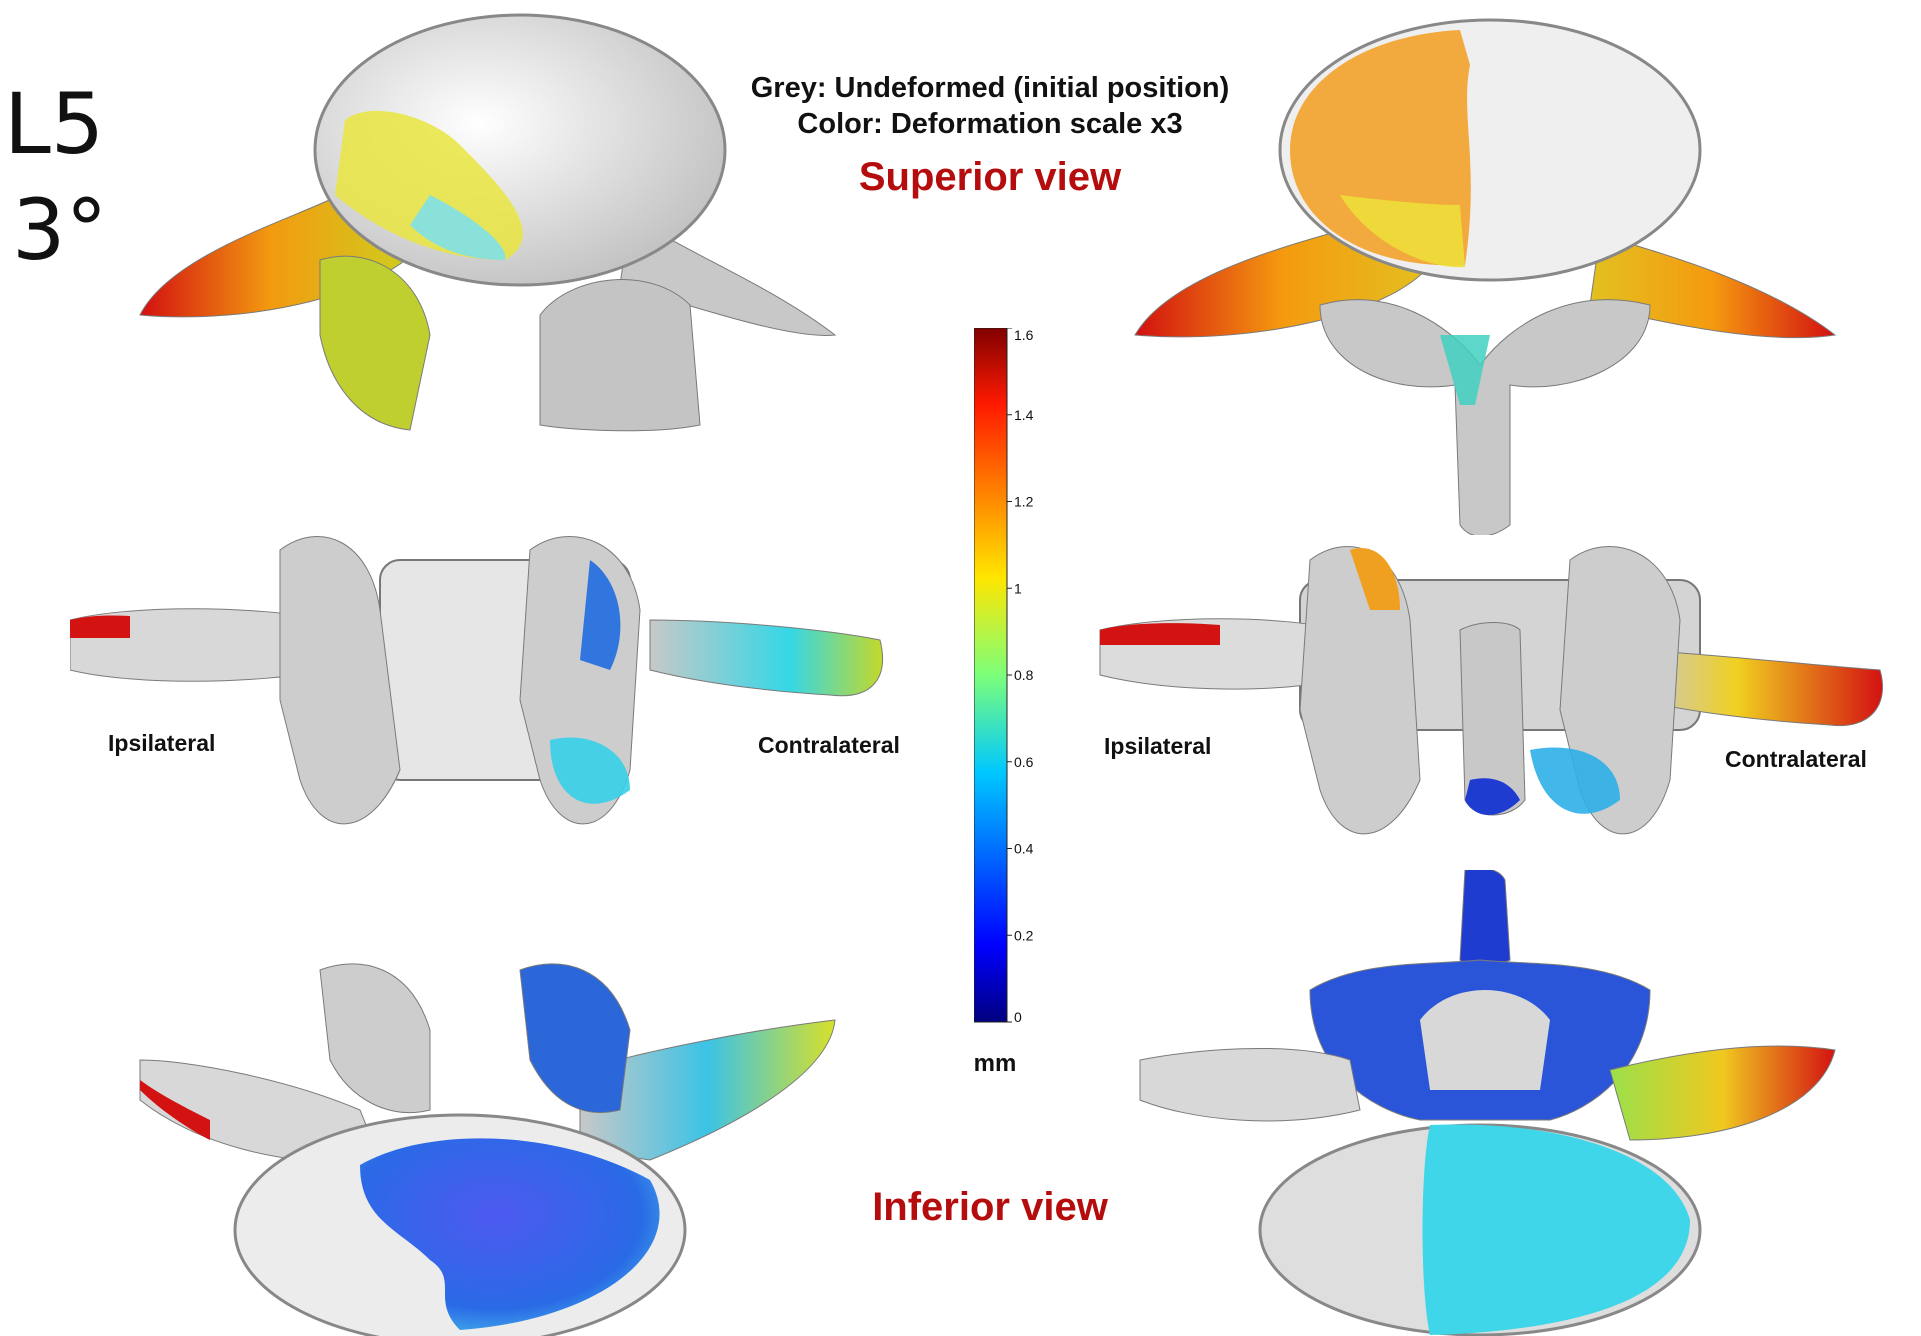 The height and width of the screenshot is (1336, 1921). I want to click on colorbar-tick-label: 1.6, so click(1024, 335).